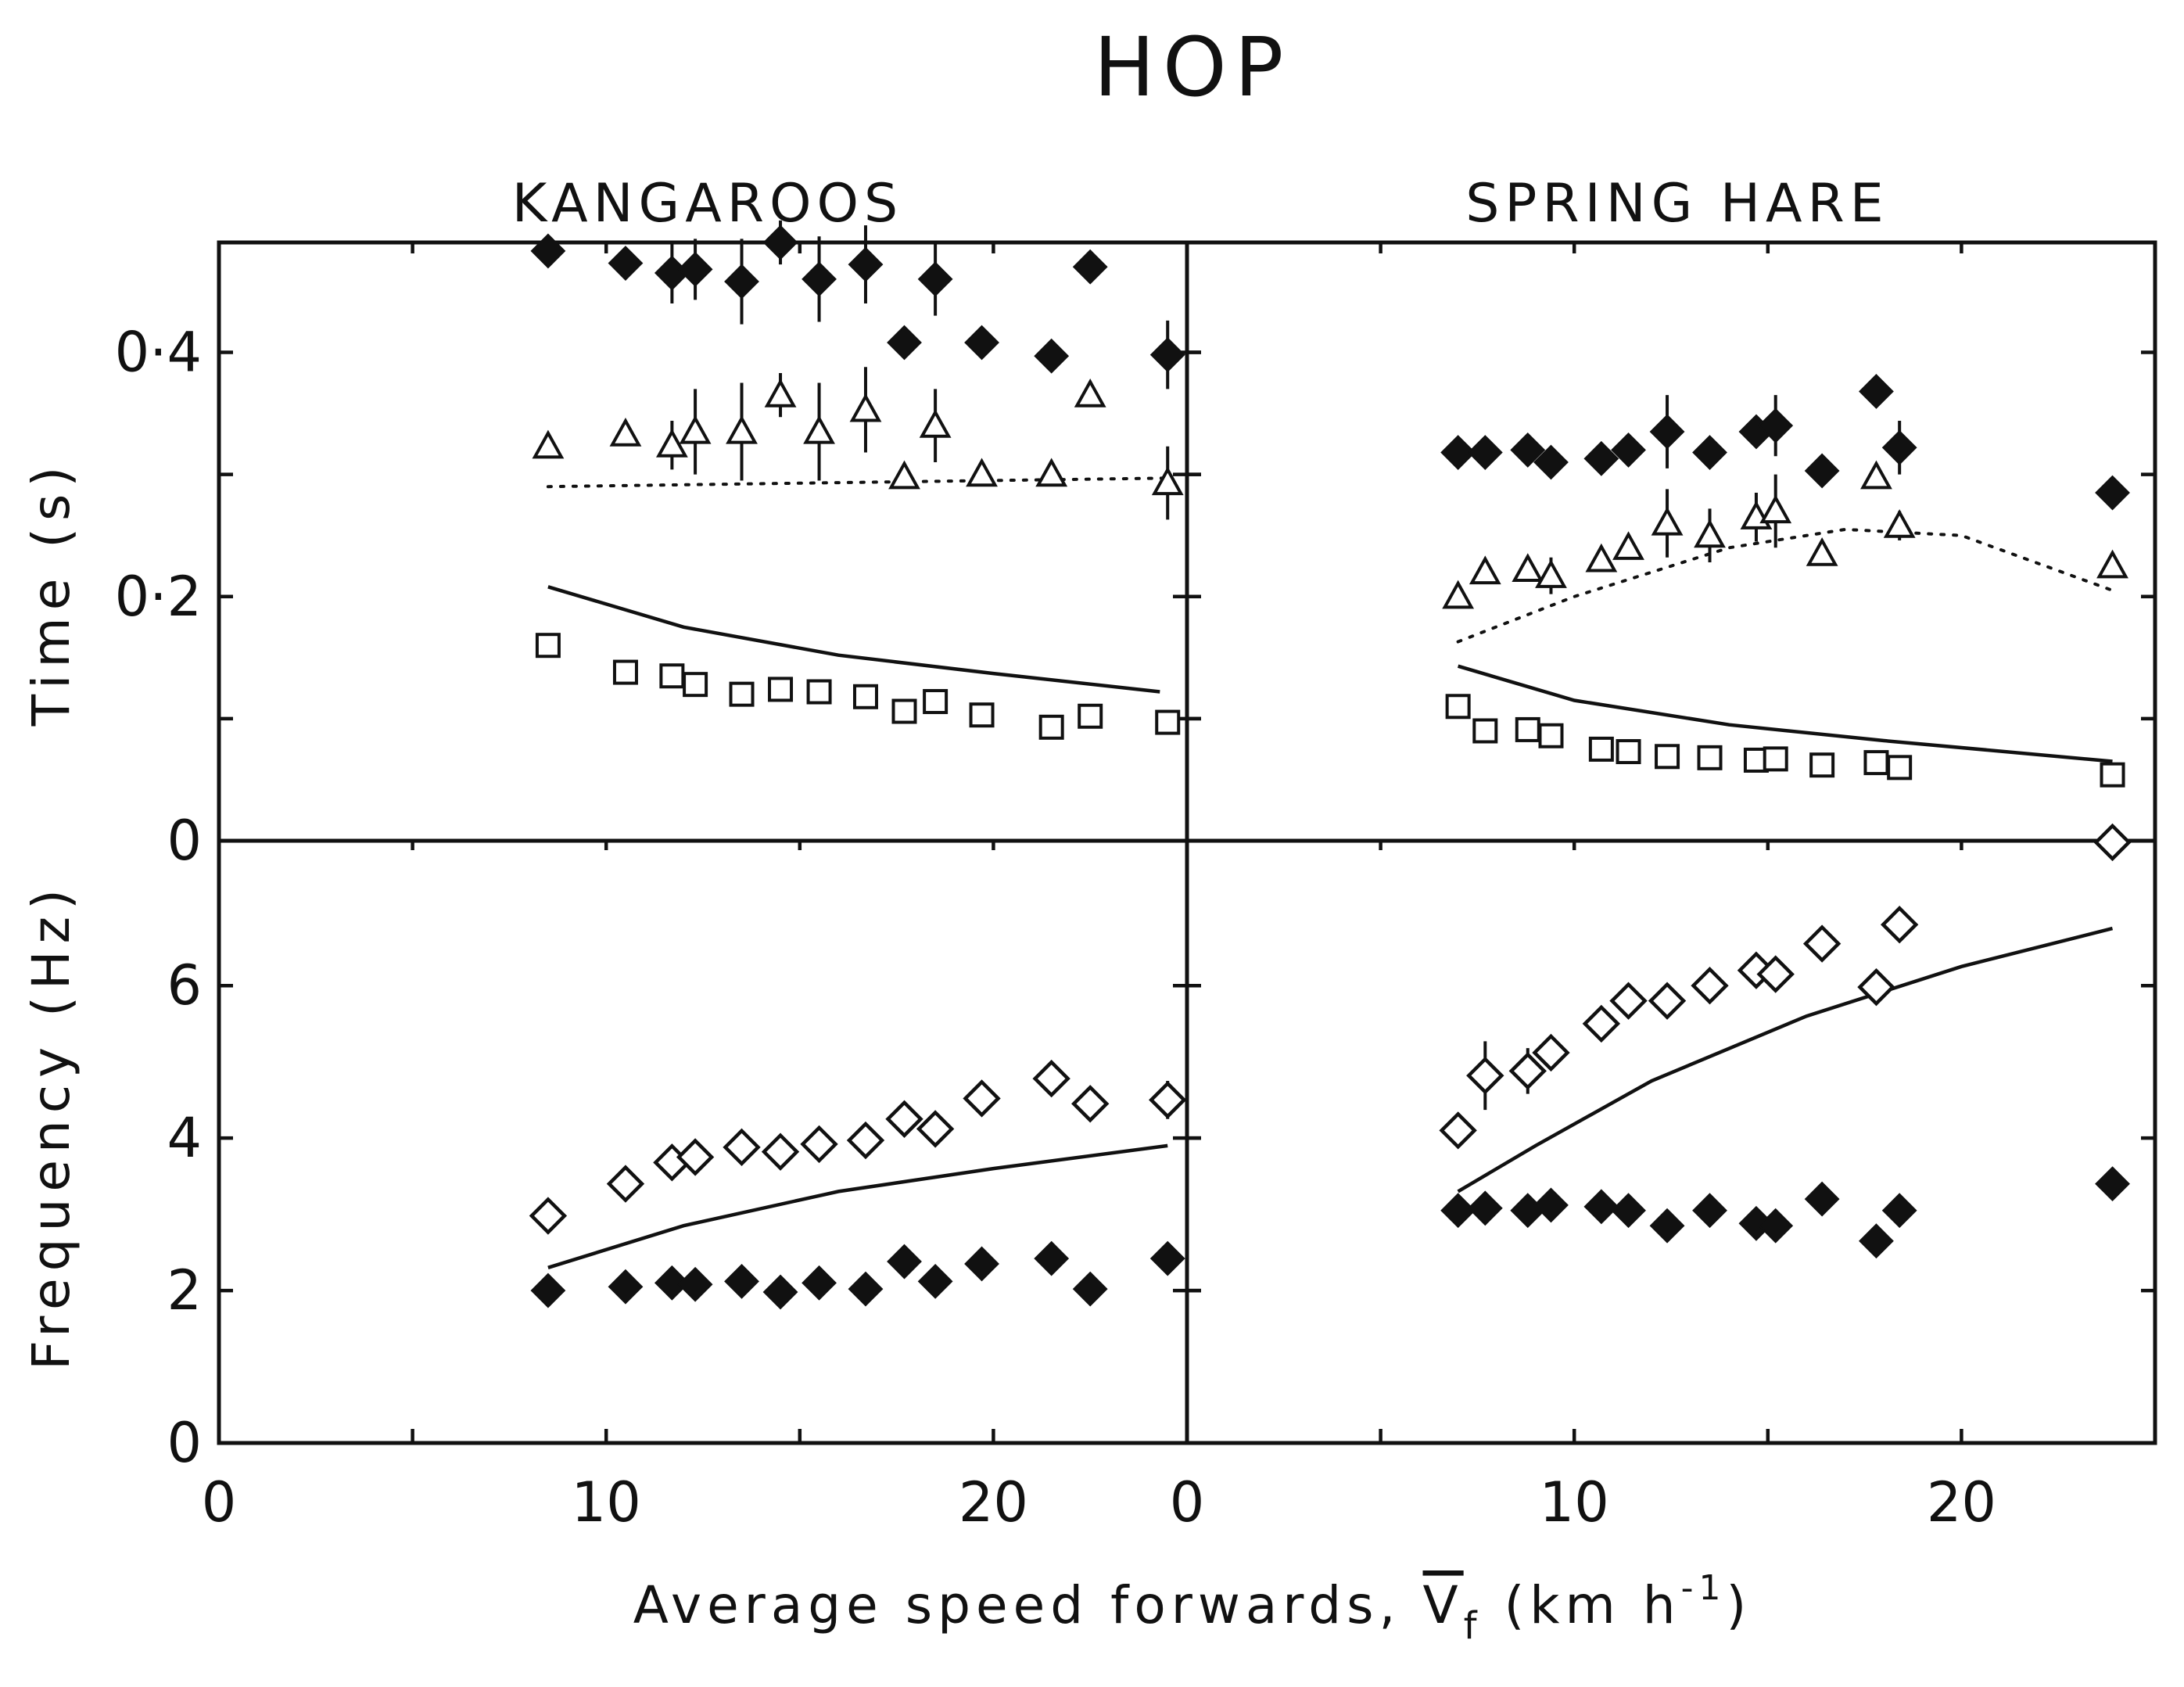 Image resolution: width=2184 pixels, height=1687 pixels. What do you see at coordinates (1961, 1502) in the screenshot?
I see `x-tick-label: 20` at bounding box center [1961, 1502].